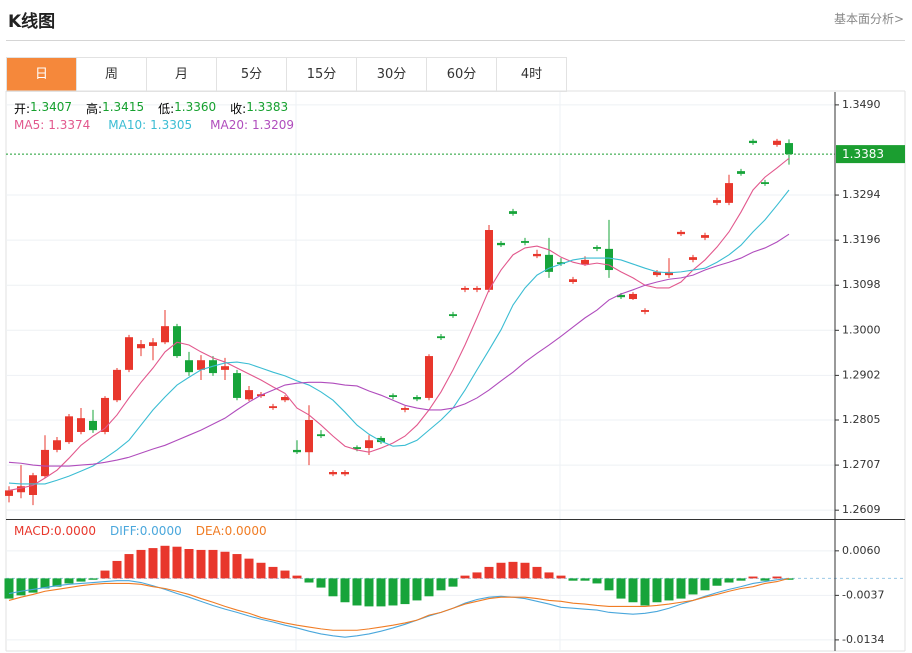 This screenshot has height=653, width=912. Describe the element at coordinates (22, 109) in the screenshot. I see `readout-label: 开:` at that location.